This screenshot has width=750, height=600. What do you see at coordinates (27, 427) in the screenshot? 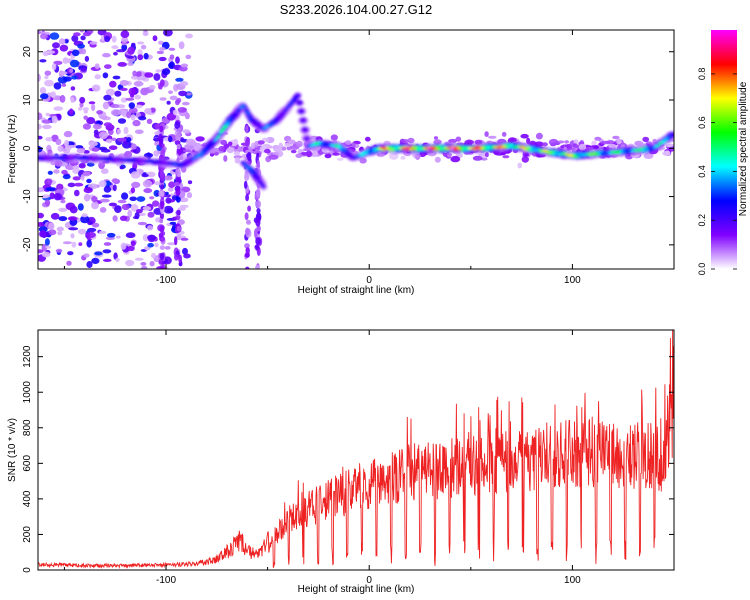
I see `snr-y-tick-label: 800` at bounding box center [27, 427].